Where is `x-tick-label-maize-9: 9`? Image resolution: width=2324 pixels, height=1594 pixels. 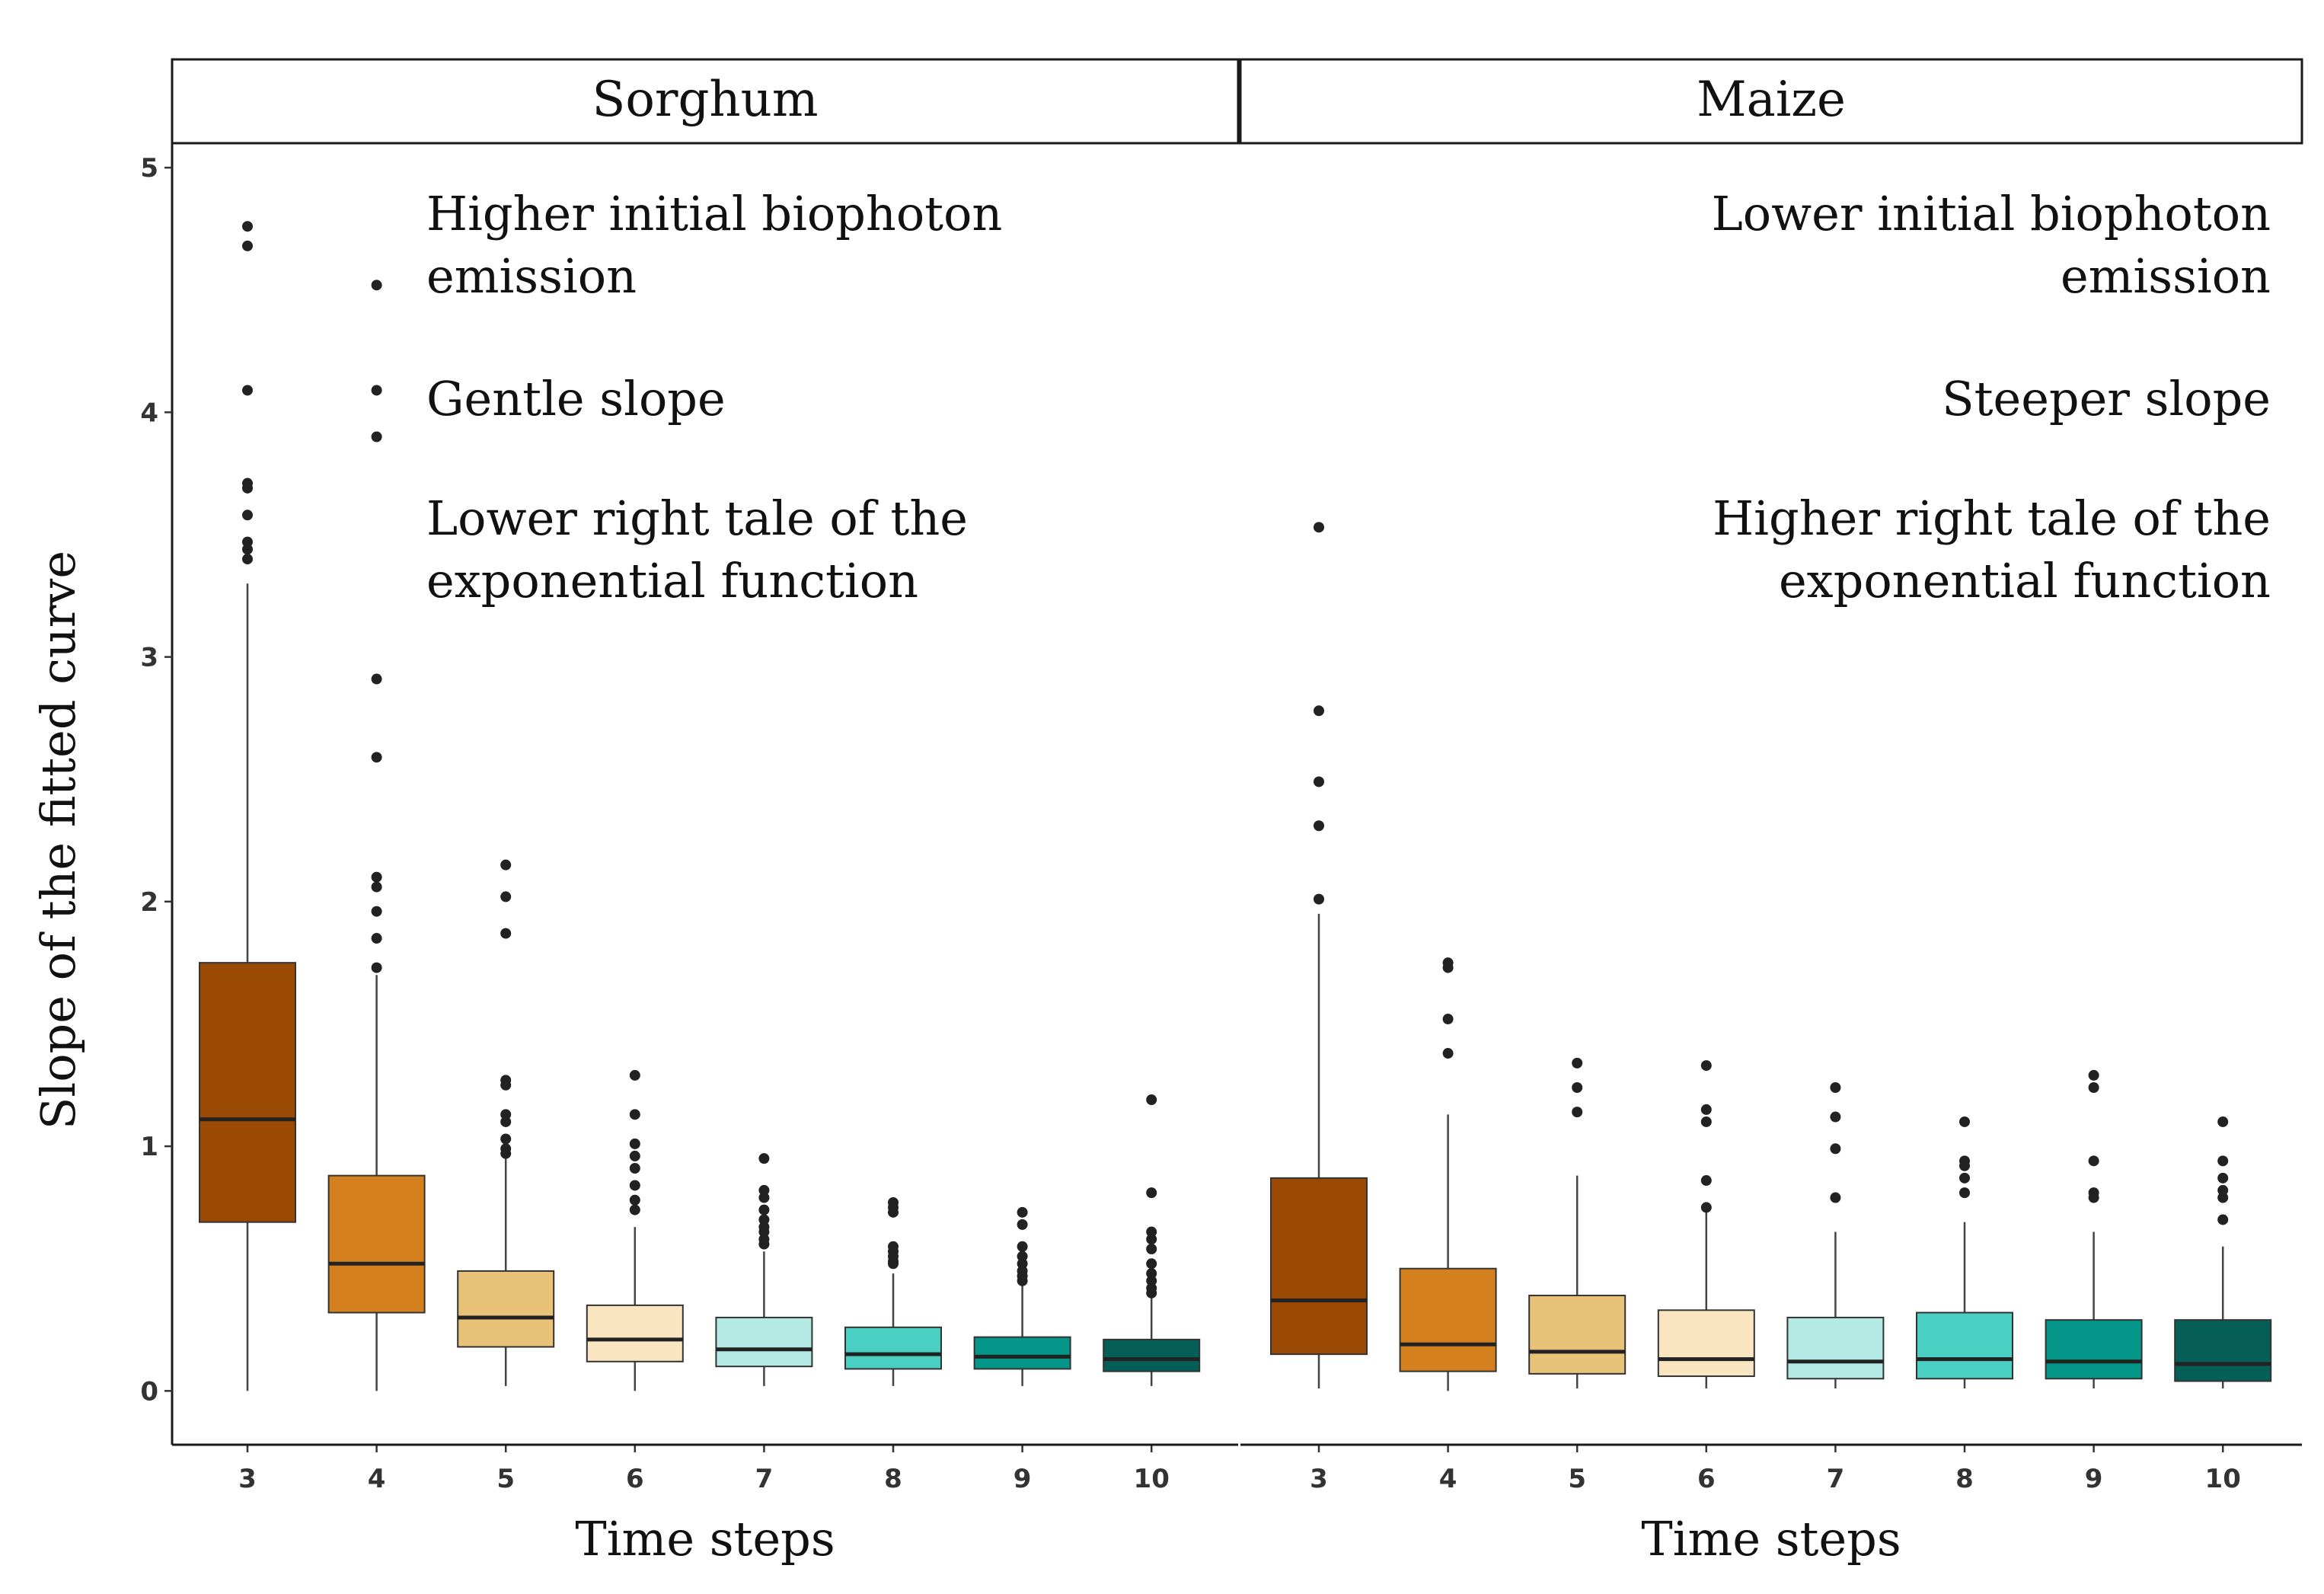 x-tick-label-maize-9: 9 is located at coordinates (2094, 1479).